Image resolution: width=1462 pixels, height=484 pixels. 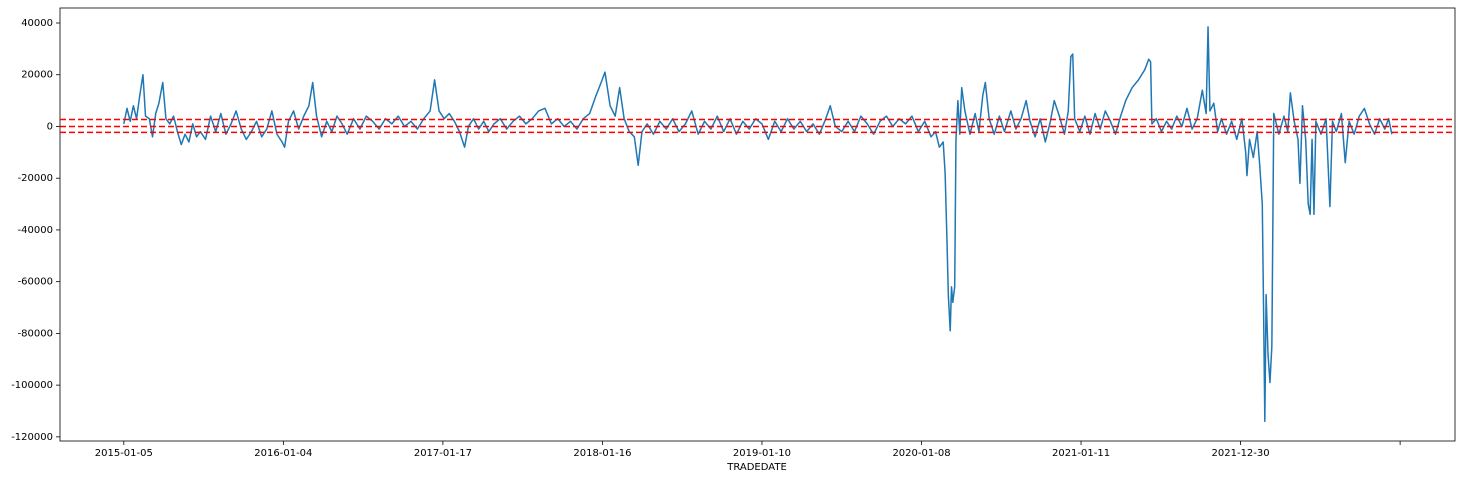 What do you see at coordinates (37, 23) in the screenshot?
I see `y-tick-label: 40000` at bounding box center [37, 23].